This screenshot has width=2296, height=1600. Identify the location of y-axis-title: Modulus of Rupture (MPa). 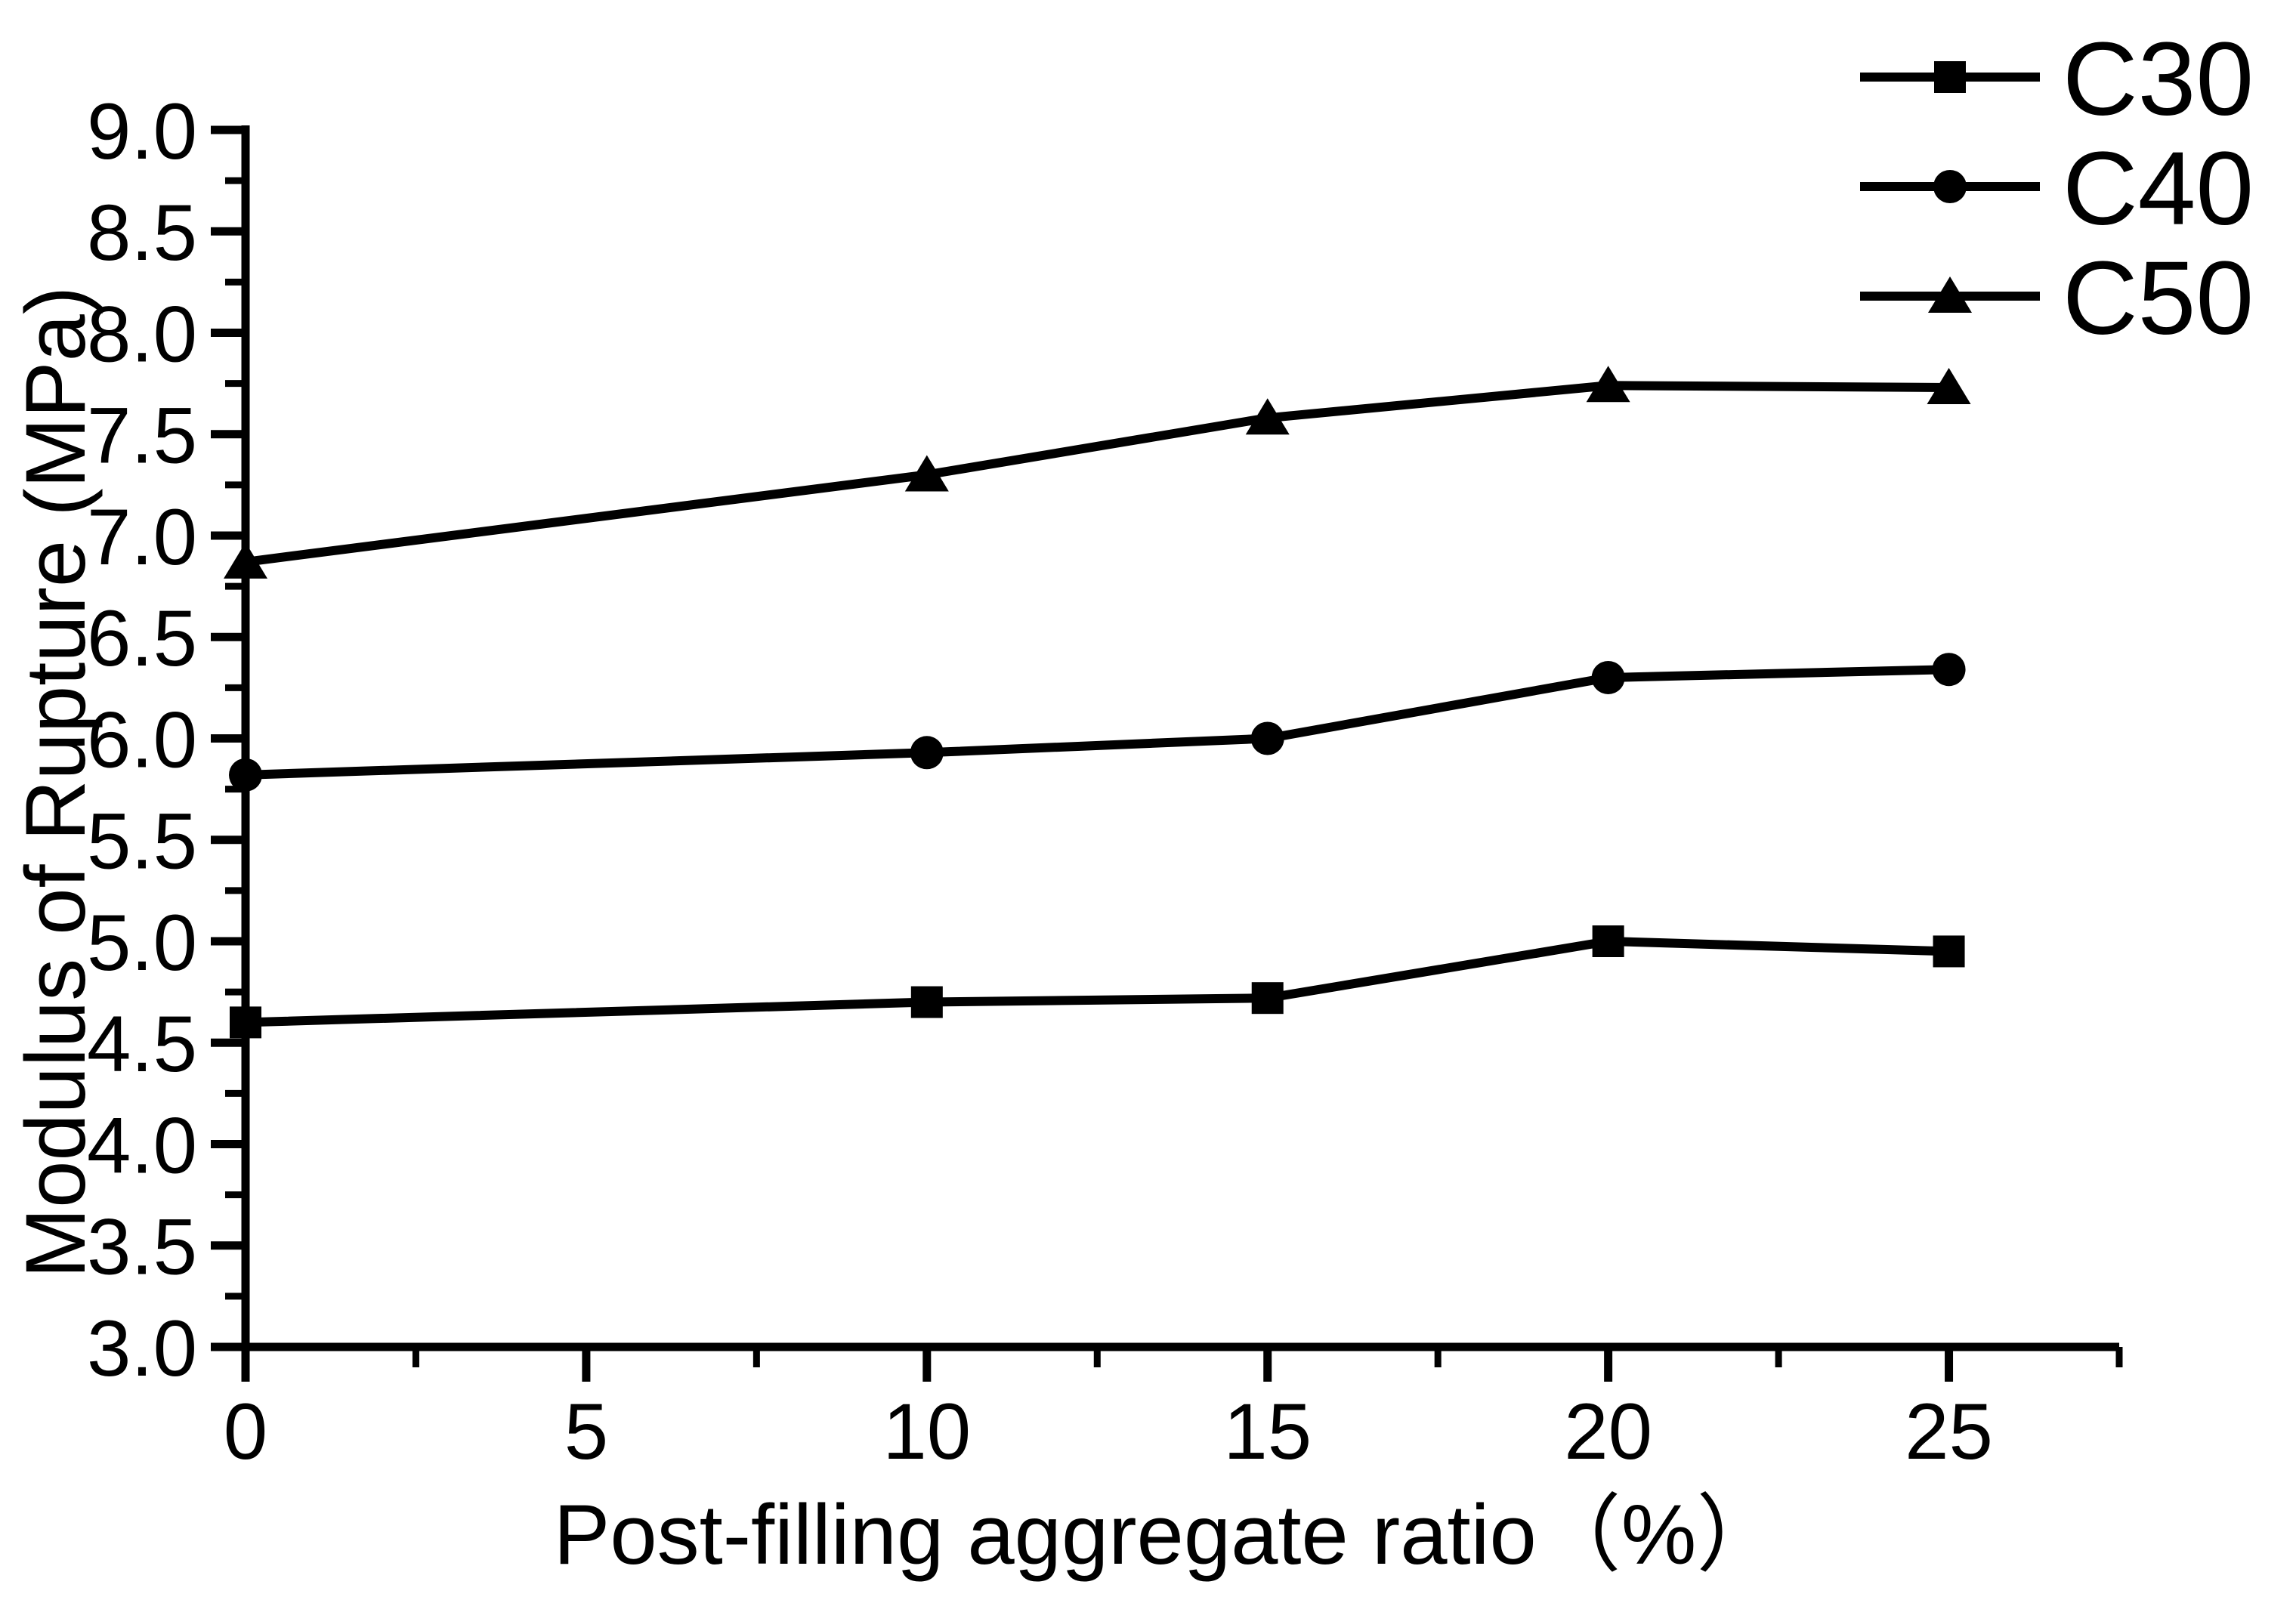
(55, 782).